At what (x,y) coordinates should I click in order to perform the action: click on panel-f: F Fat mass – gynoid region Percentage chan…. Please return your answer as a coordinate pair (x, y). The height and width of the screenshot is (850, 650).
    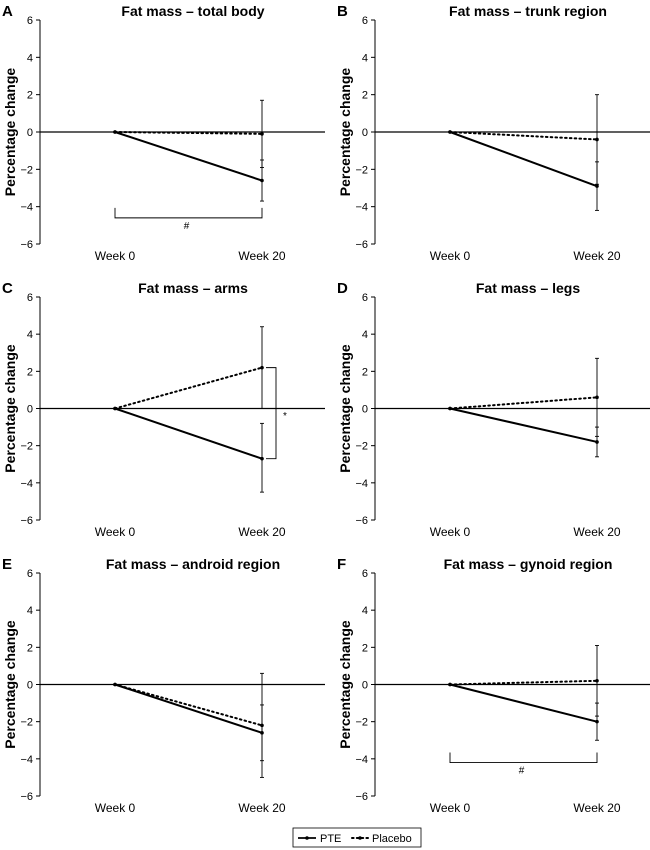
    Looking at the image, I should click on (493, 685).